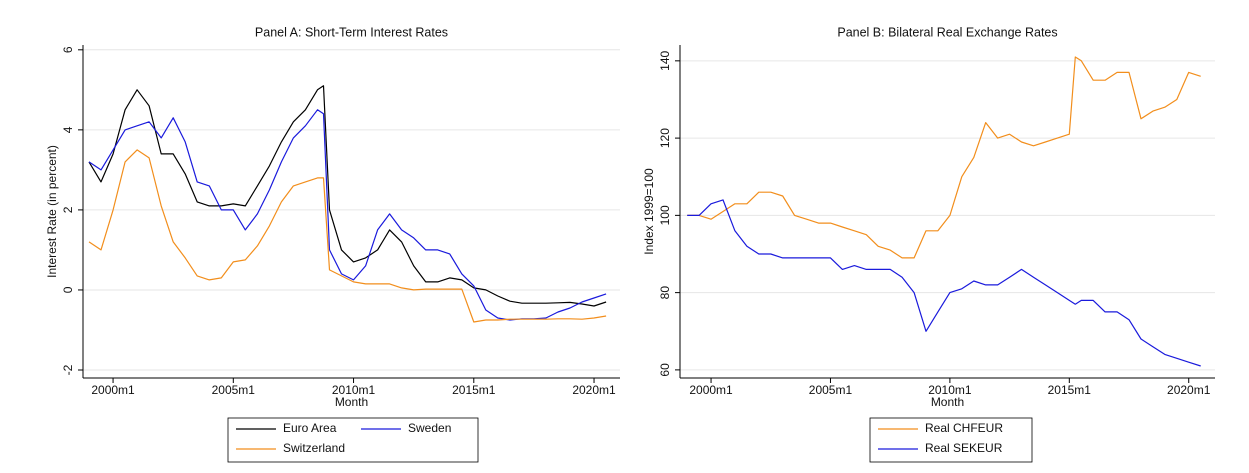 The width and height of the screenshot is (1249, 473). I want to click on y-tick-label: 80, so click(665, 293).